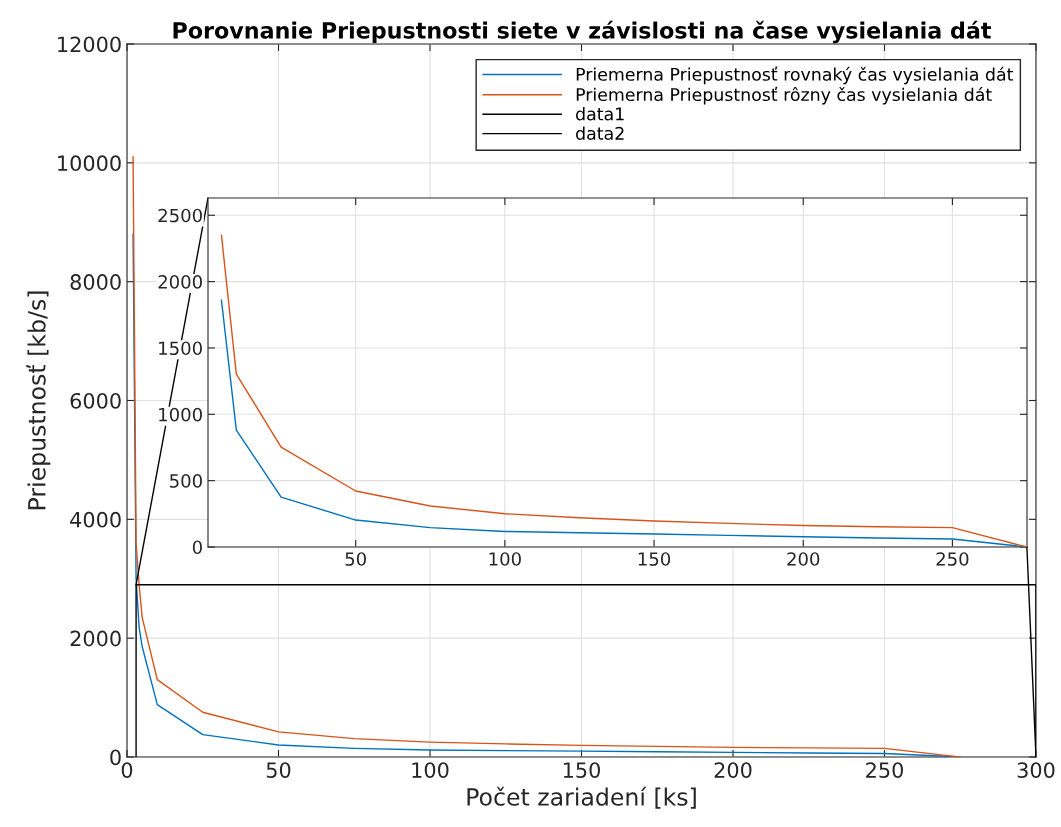 The height and width of the screenshot is (827, 1061). Describe the element at coordinates (95, 519) in the screenshot. I see `y-tick-label: 4000` at that location.